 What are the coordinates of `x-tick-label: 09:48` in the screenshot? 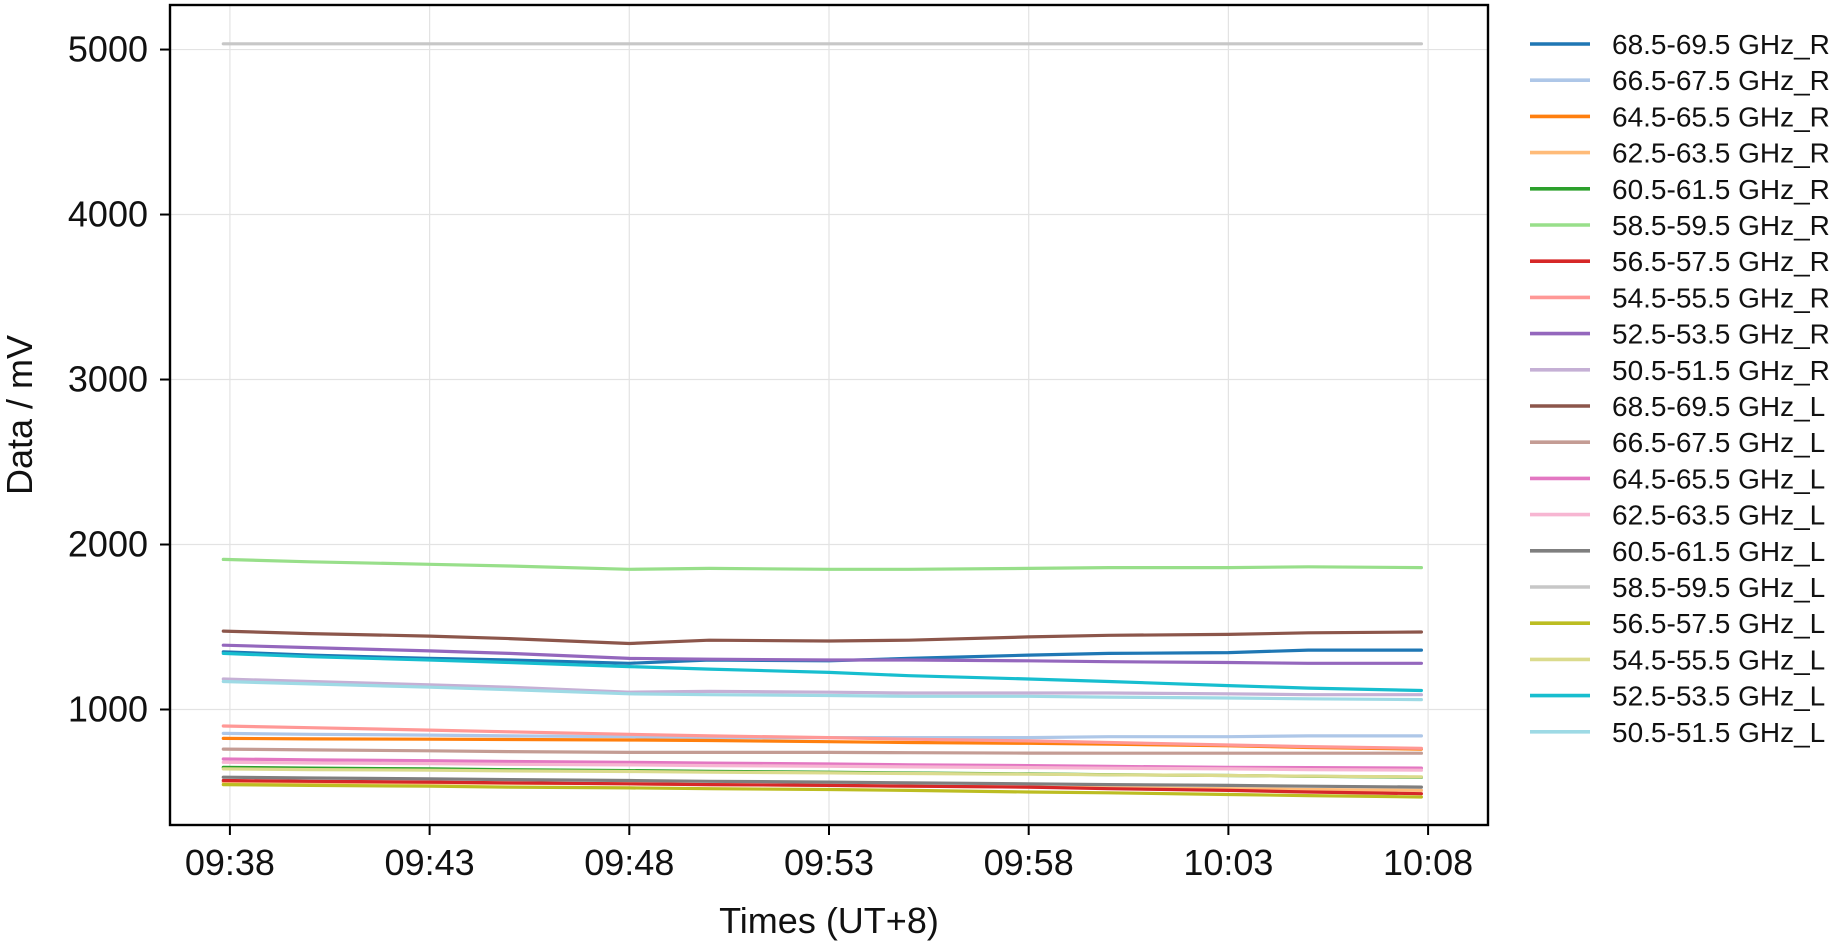 It's located at (629, 862).